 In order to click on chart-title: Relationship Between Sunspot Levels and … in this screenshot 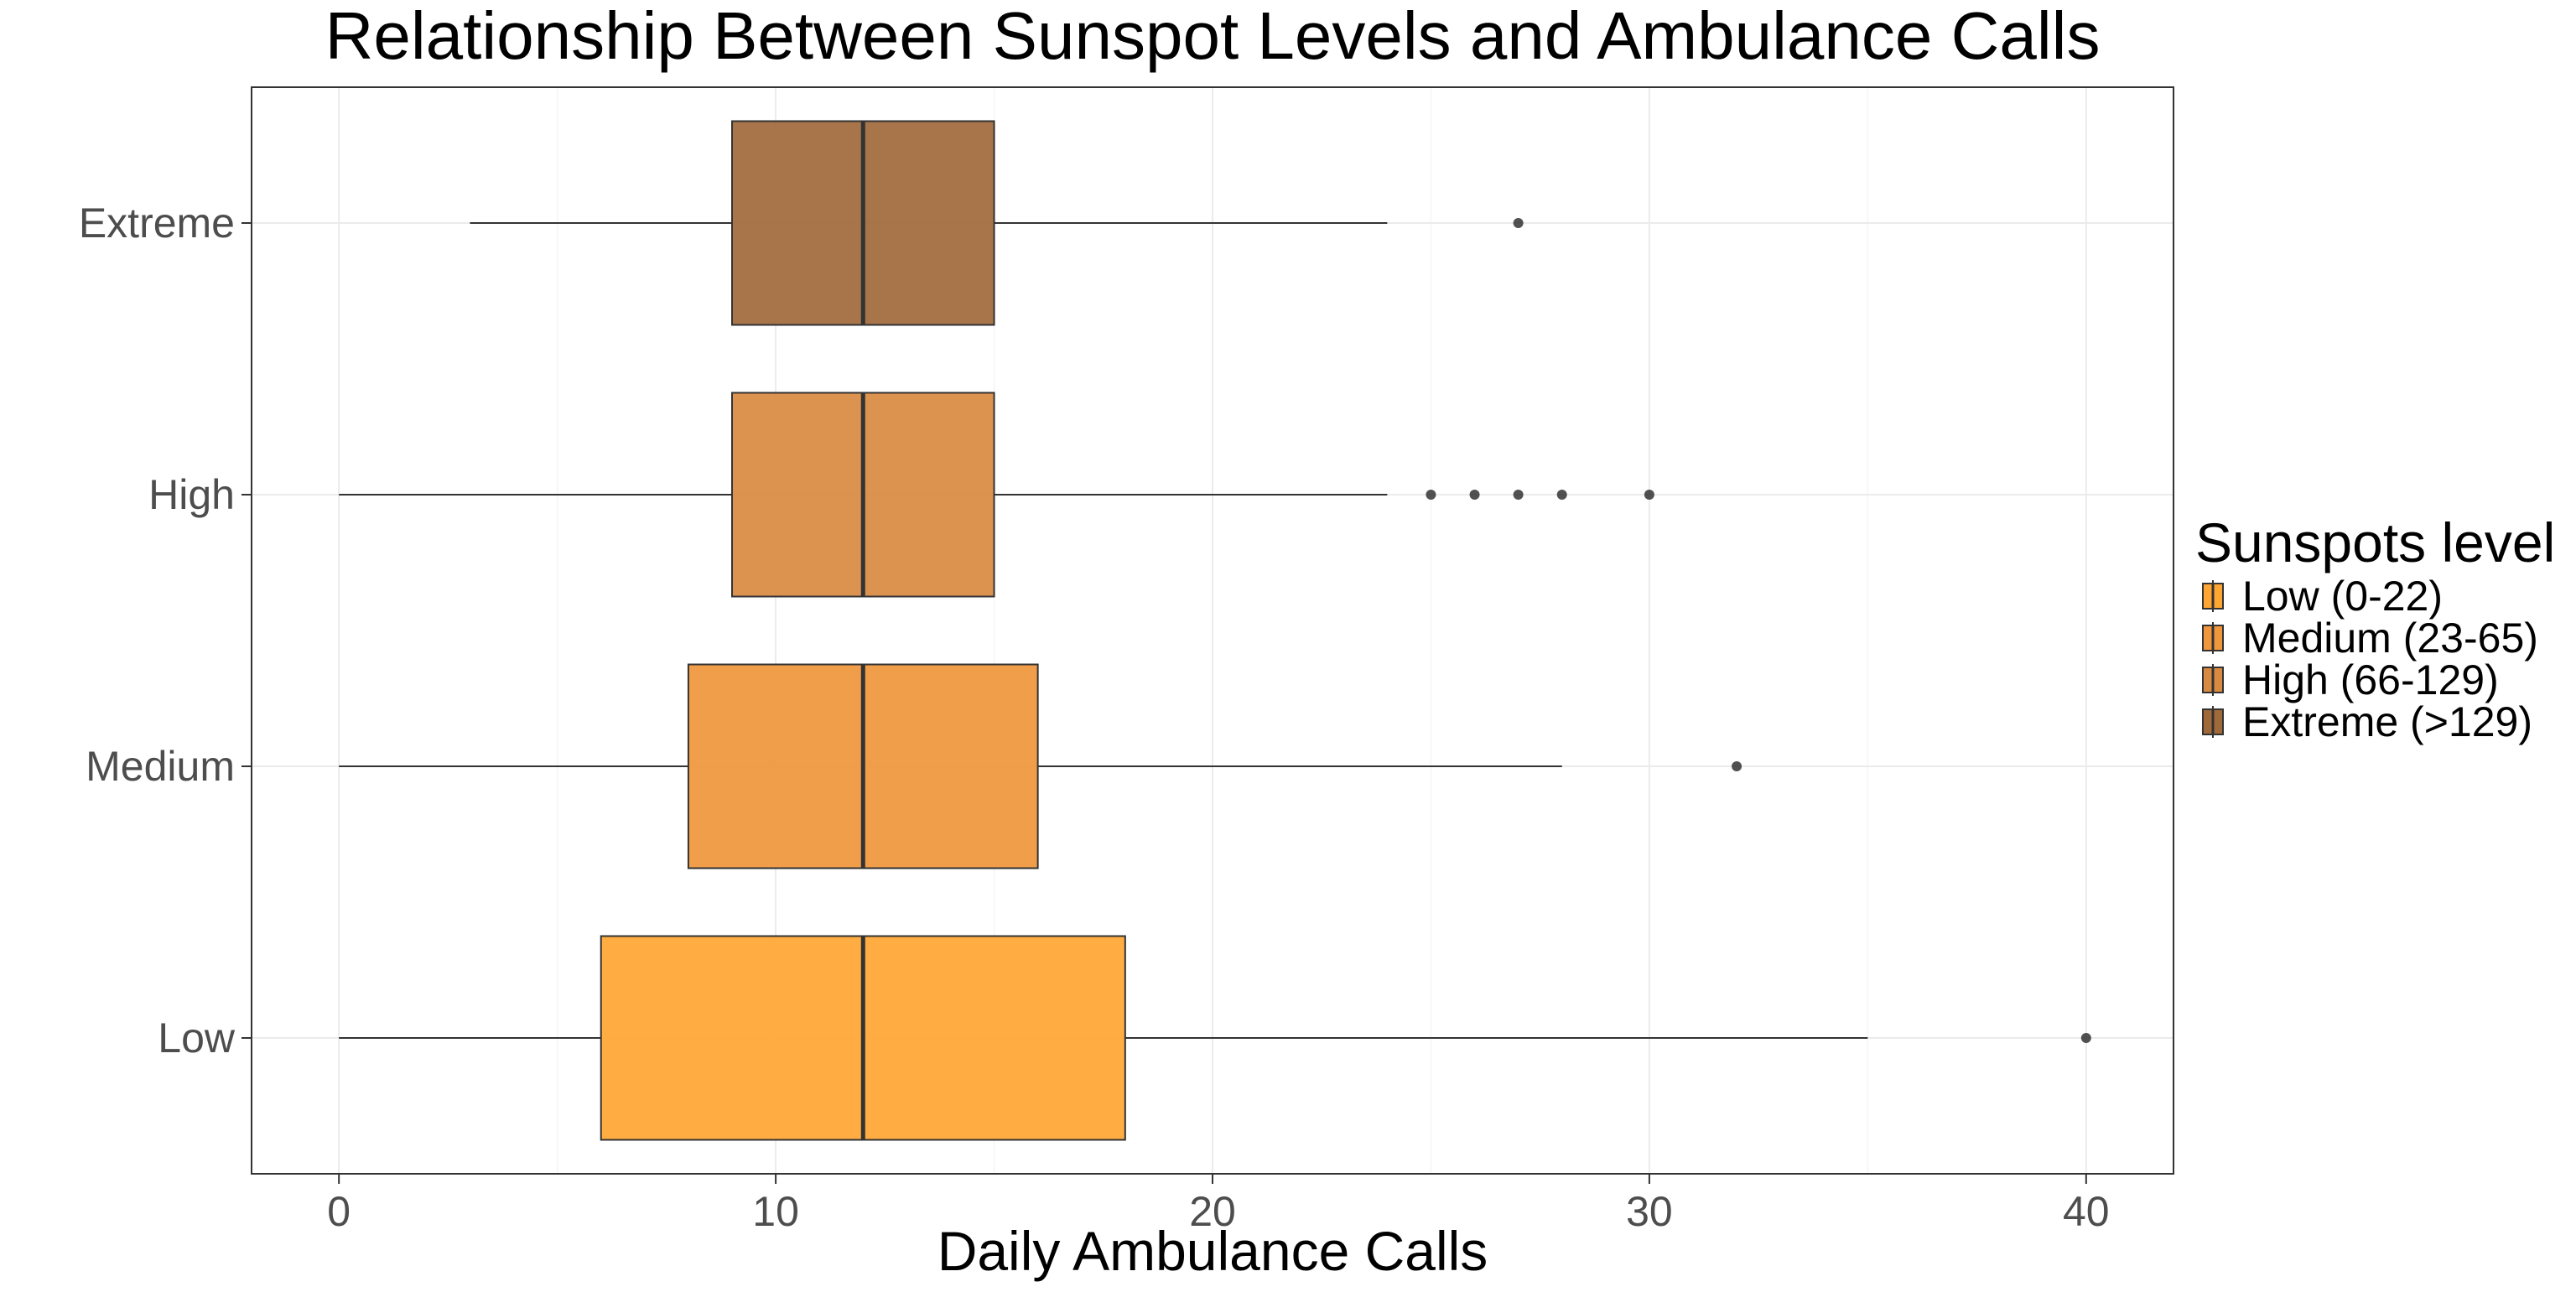, I will do `click(1213, 36)`.